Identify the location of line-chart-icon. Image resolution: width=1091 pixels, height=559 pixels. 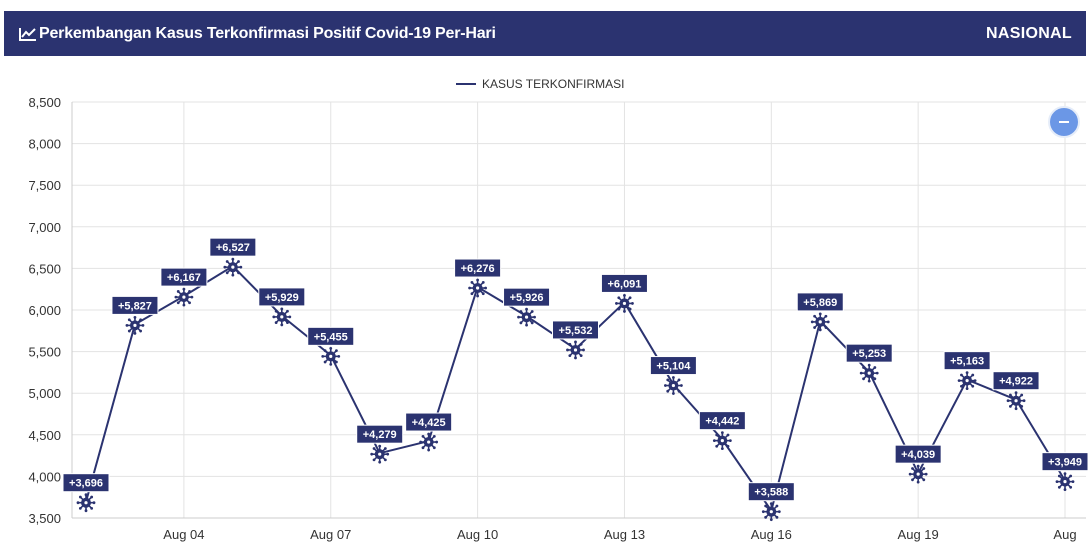
(27, 34).